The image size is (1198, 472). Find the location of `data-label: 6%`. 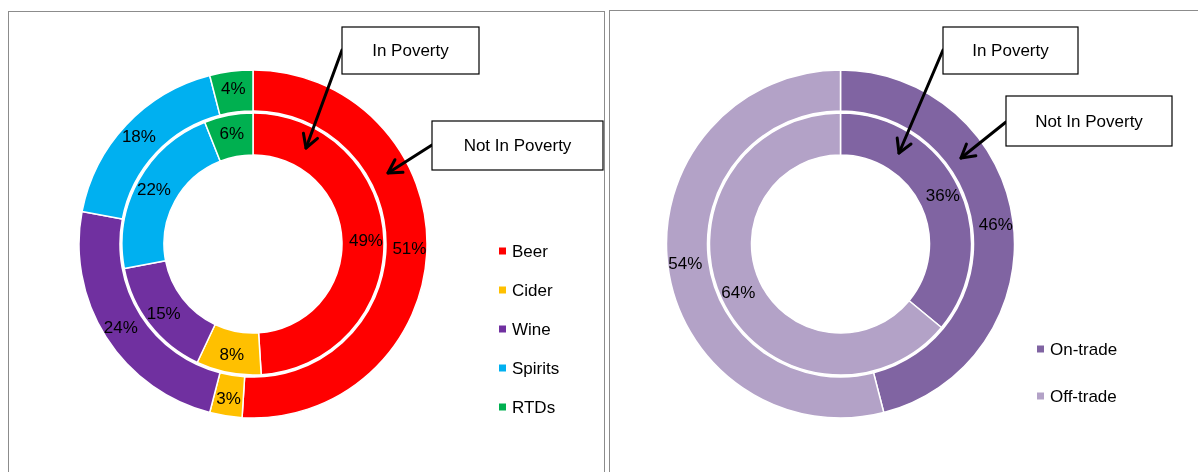

data-label: 6% is located at coordinates (232, 133).